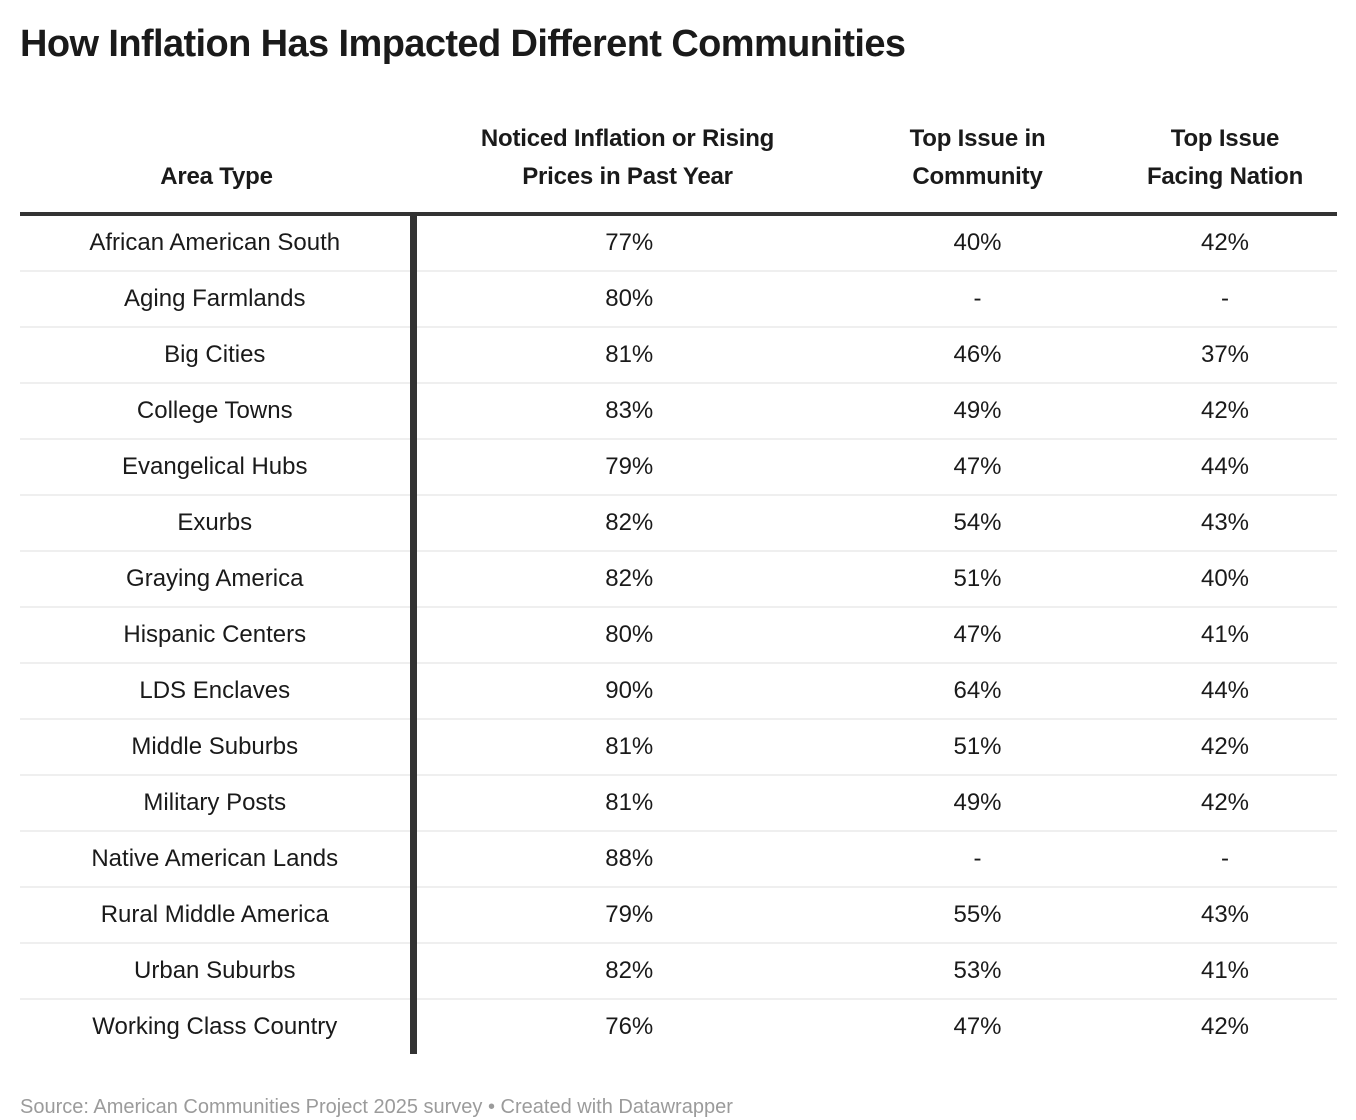 The height and width of the screenshot is (1120, 1356). Describe the element at coordinates (218, 915) in the screenshot. I see `cell-area: Rural Middle America` at that location.